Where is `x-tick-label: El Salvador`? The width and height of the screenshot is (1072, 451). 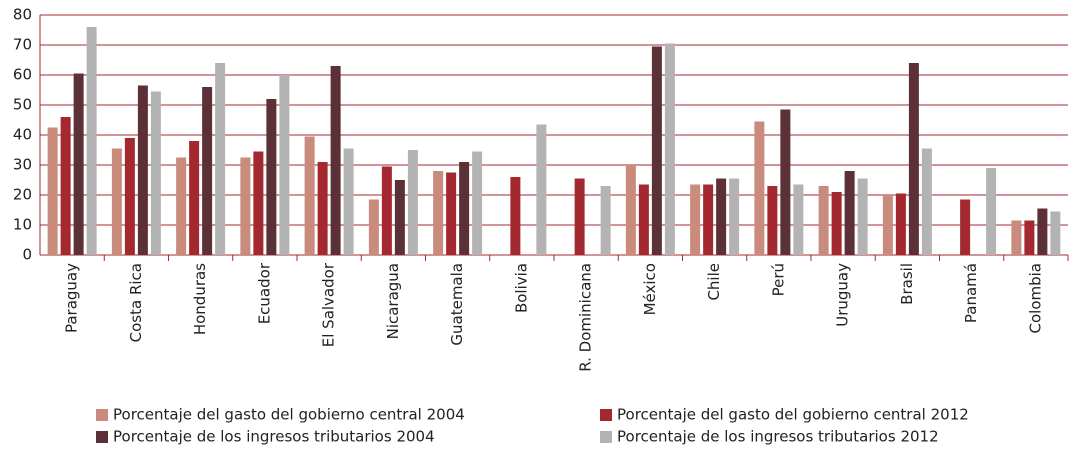
x-tick-label: El Salvador is located at coordinates (329, 304).